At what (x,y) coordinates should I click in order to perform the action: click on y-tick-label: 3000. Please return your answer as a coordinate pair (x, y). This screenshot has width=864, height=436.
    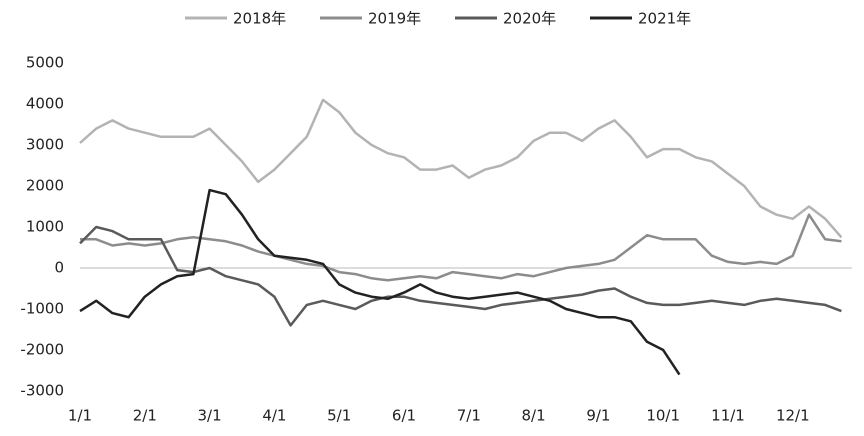
    Looking at the image, I should click on (45, 145).